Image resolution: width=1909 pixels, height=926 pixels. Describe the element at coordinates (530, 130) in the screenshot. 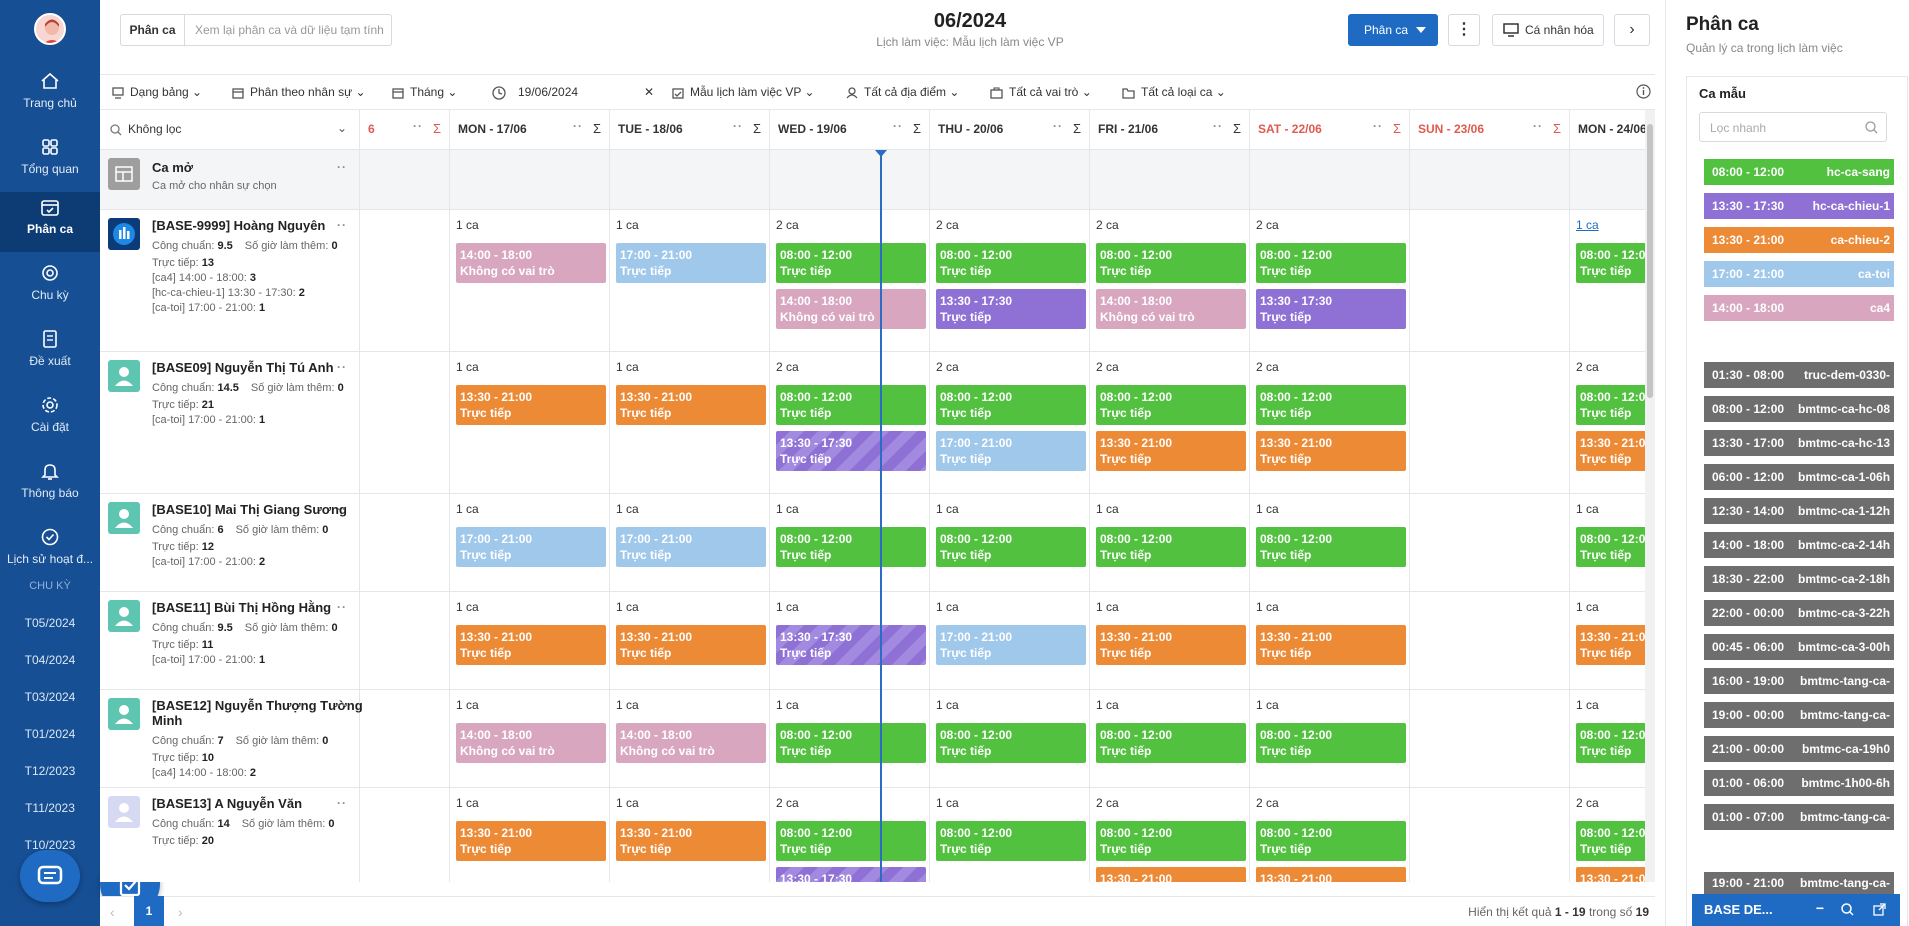

I see `day-header-0: MON - 17/06 ·· Σ` at that location.